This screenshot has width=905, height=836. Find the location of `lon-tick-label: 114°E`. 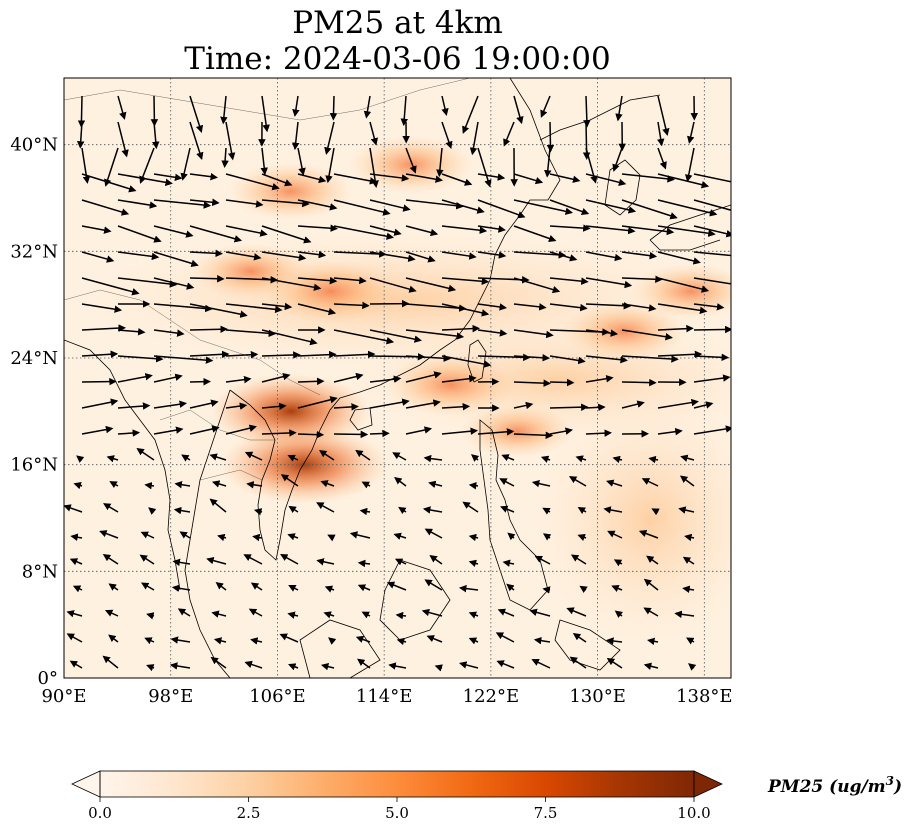

lon-tick-label: 114°E is located at coordinates (384, 696).